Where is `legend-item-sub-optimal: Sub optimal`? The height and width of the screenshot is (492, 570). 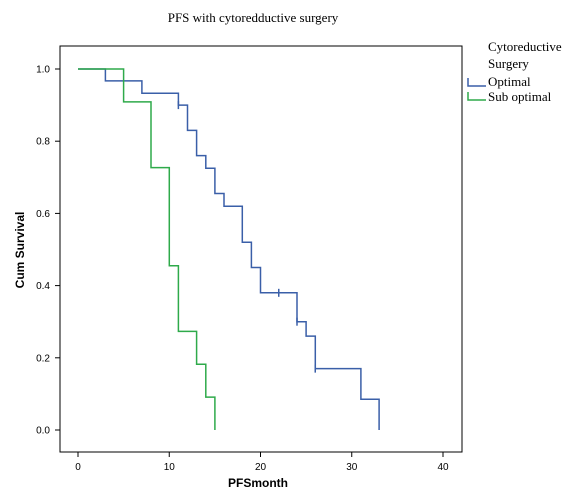 legend-item-sub-optimal: Sub optimal is located at coordinates (509, 96).